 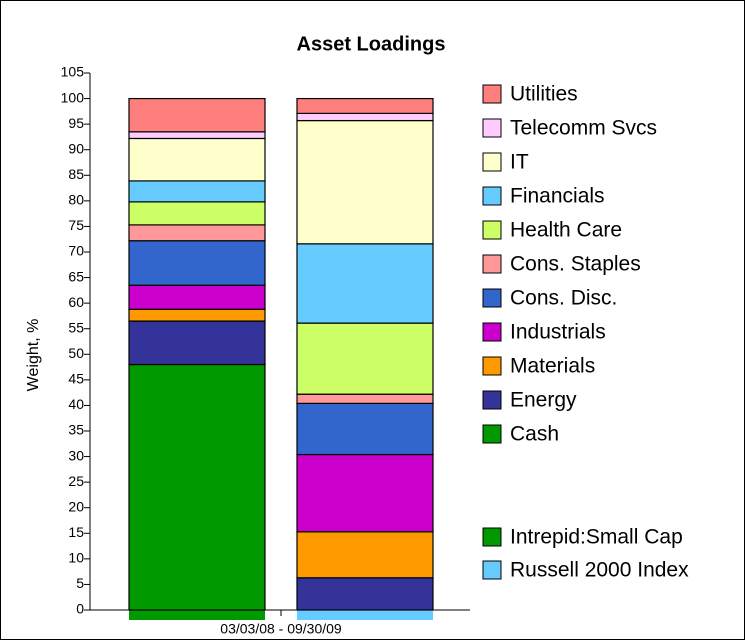 I want to click on y-tick-label: 30, so click(x=76, y=455).